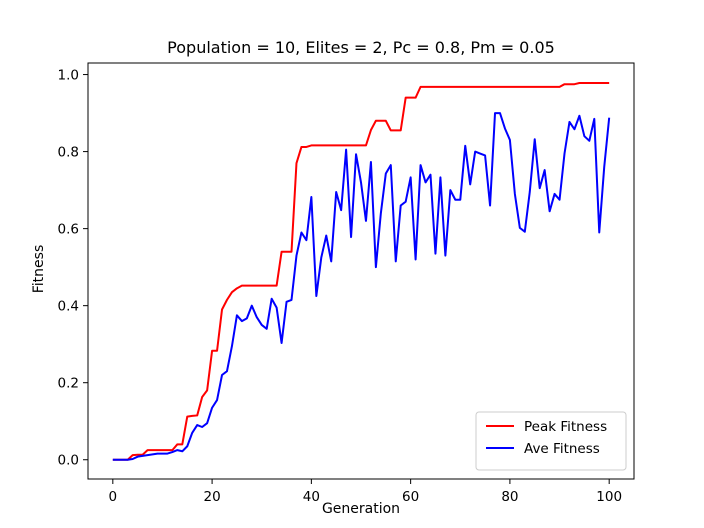 The image size is (704, 528). Describe the element at coordinates (562, 449) in the screenshot. I see `legend-label-ave-fitness: Ave Fitness` at that location.